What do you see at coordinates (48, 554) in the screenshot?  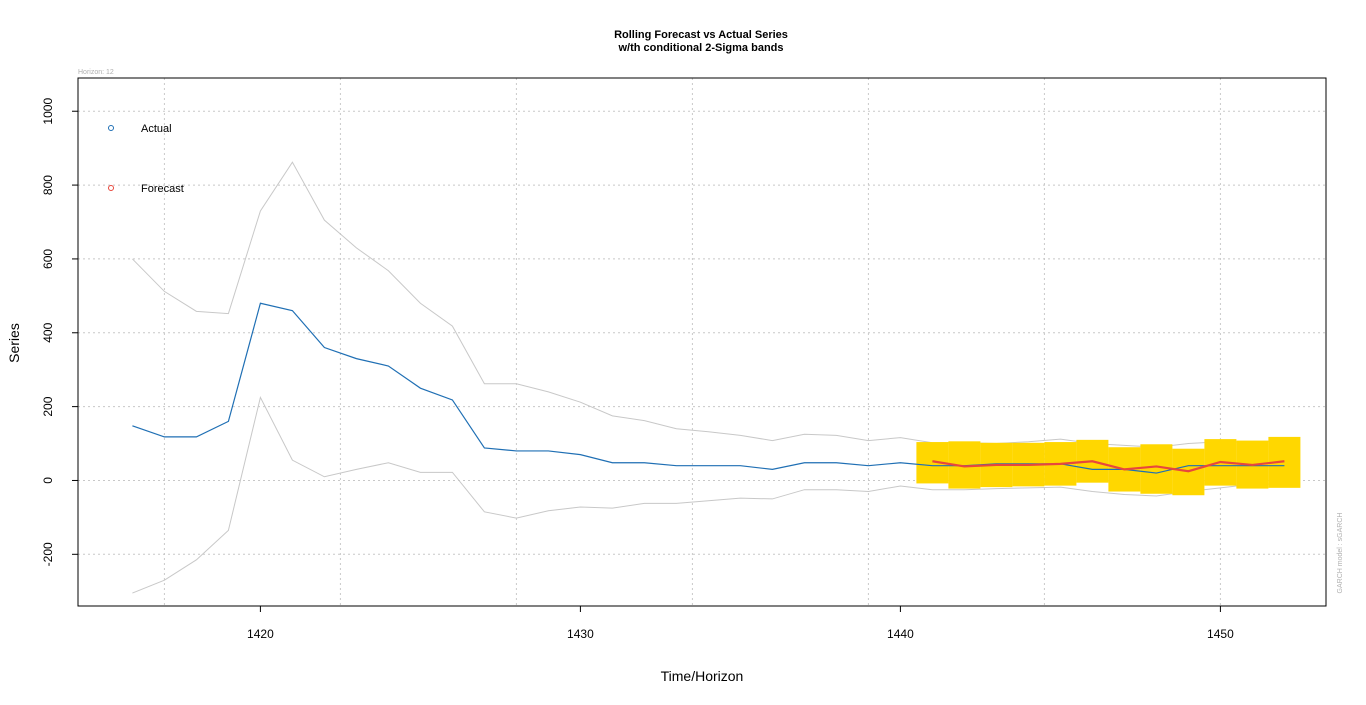 I see `y-tick-label: -200` at bounding box center [48, 554].